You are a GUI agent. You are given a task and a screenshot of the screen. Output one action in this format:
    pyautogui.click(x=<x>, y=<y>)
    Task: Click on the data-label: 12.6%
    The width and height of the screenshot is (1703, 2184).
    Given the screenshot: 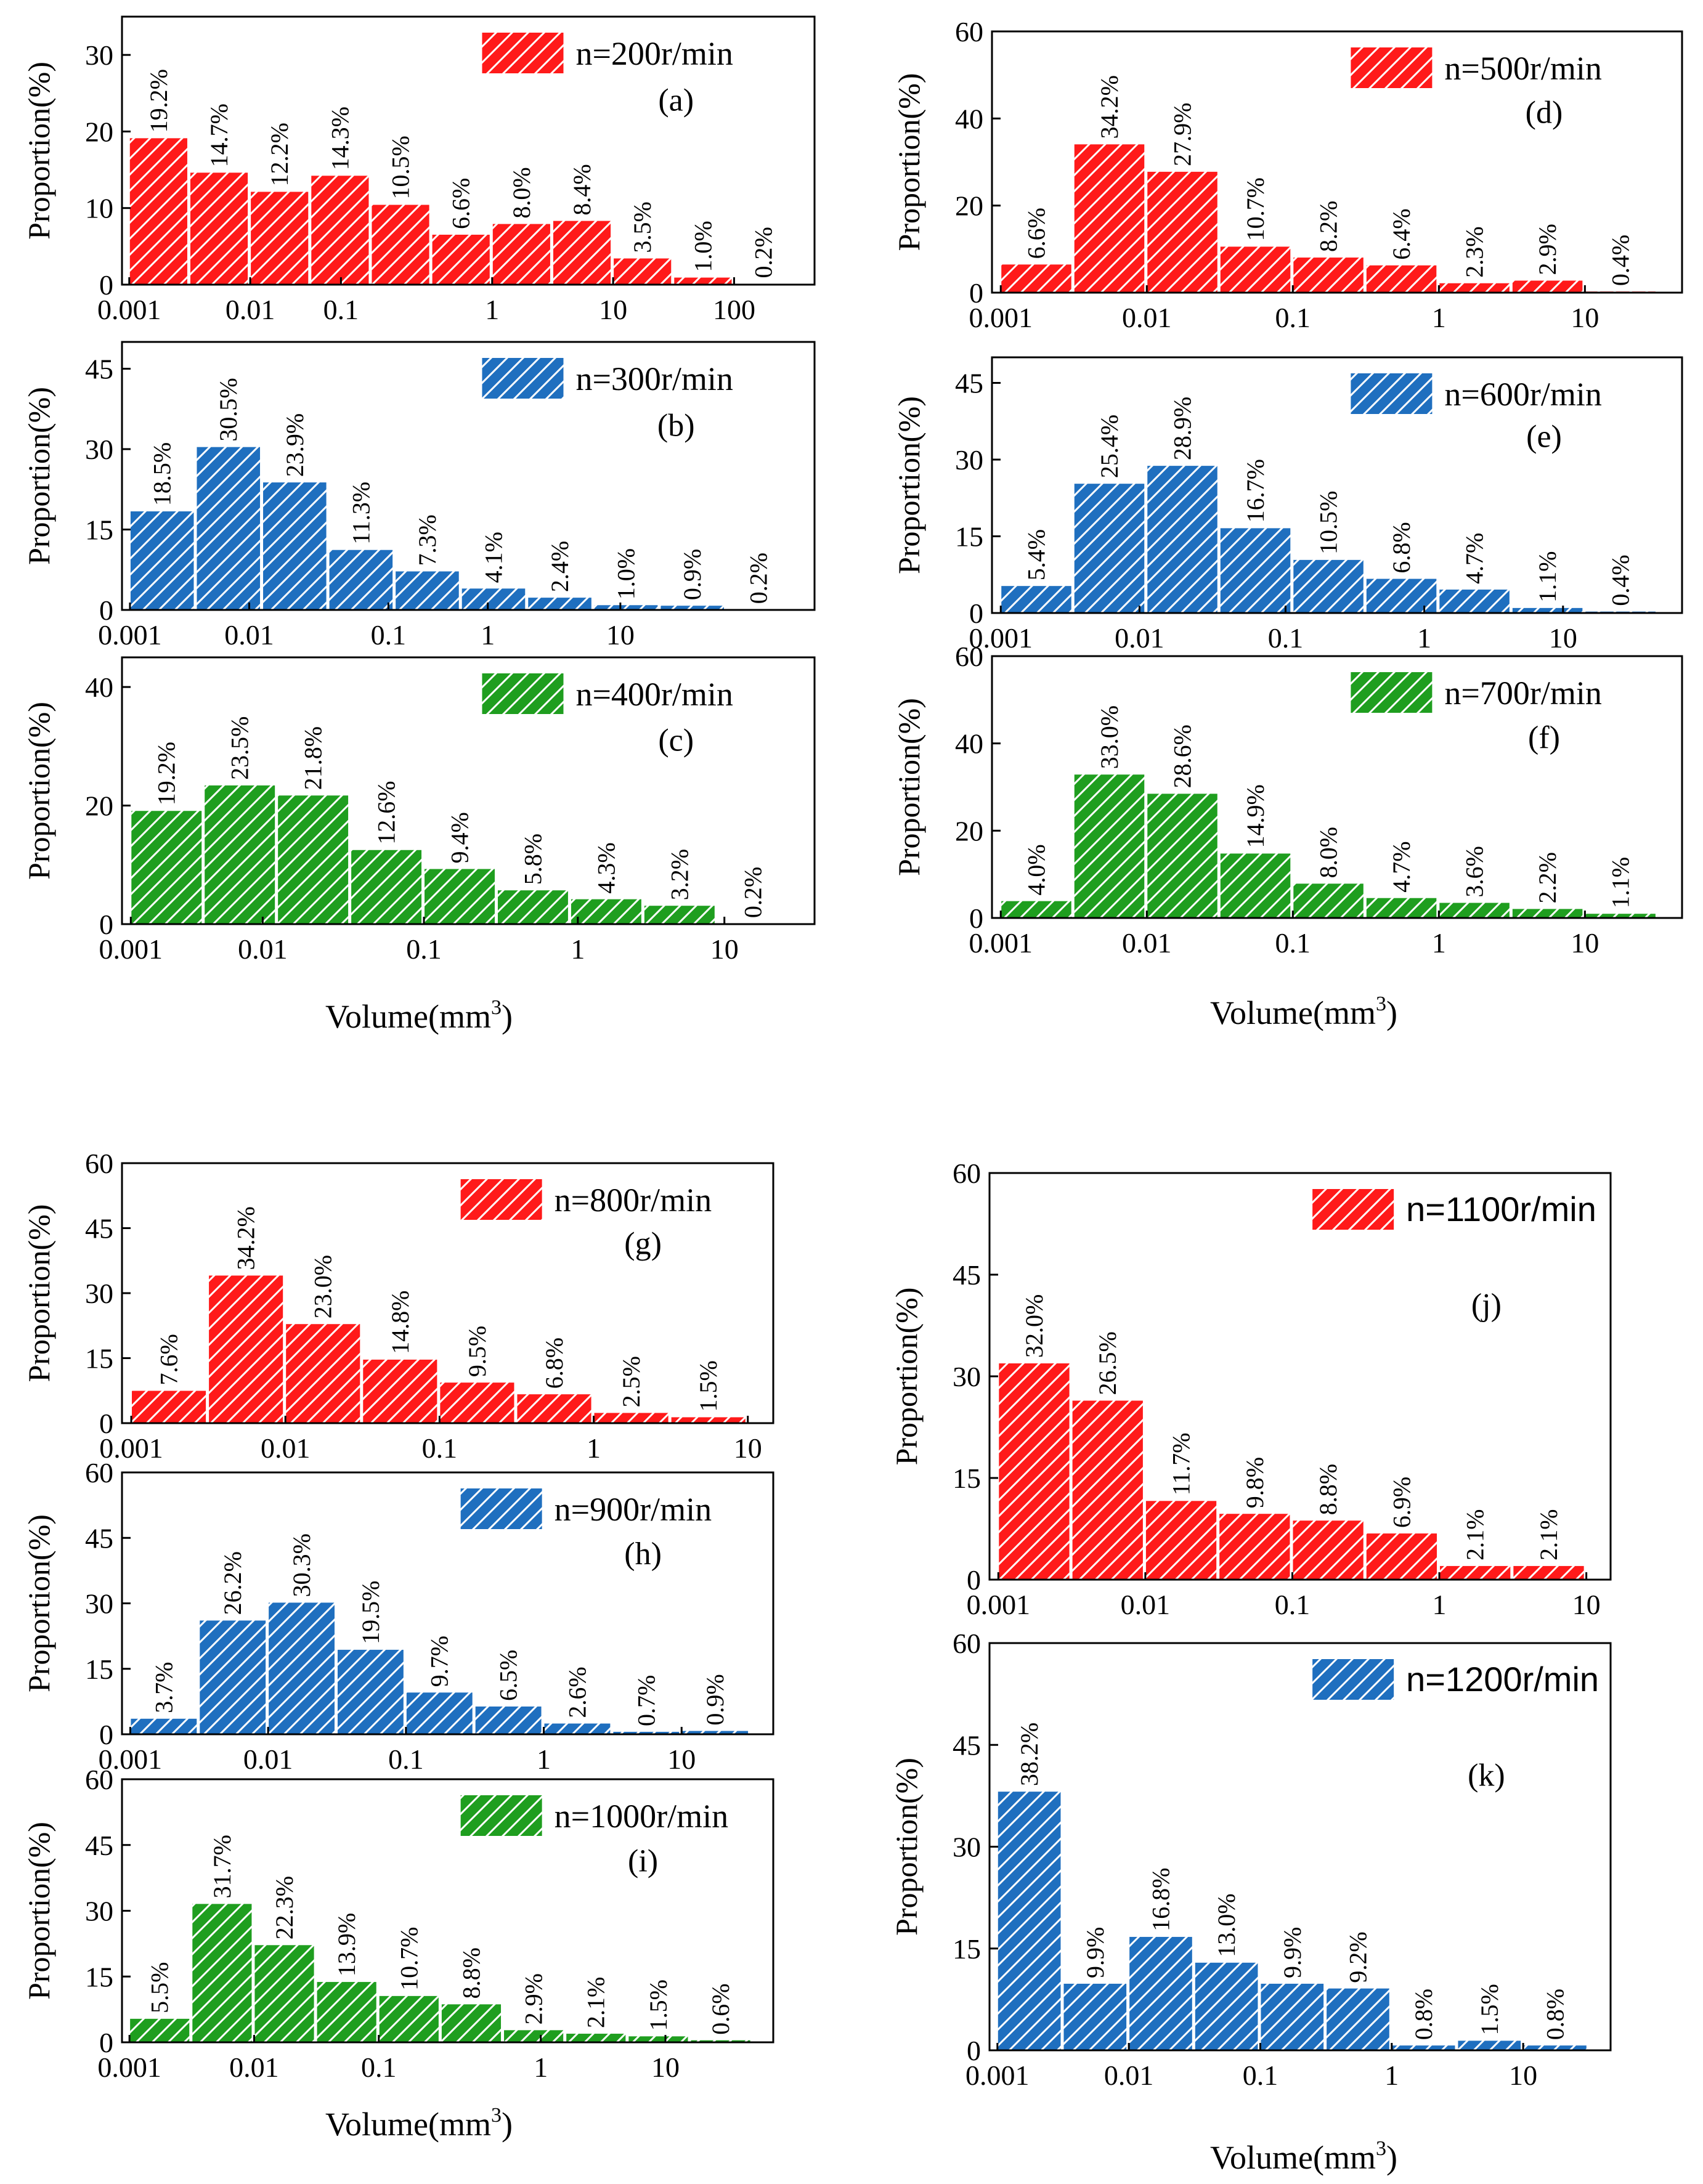 What is the action you would take?
    pyautogui.click(x=386, y=812)
    